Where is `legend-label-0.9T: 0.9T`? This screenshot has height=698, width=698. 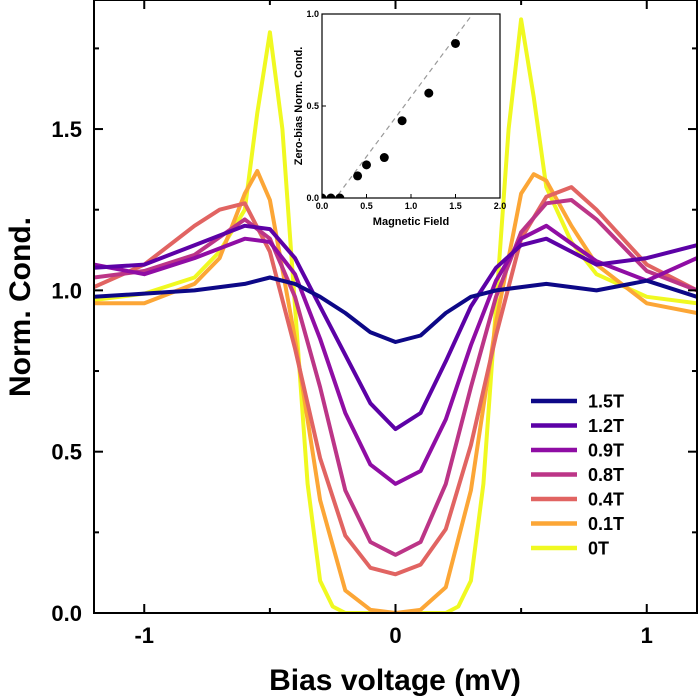
legend-label-0.9T: 0.9T is located at coordinates (606, 451).